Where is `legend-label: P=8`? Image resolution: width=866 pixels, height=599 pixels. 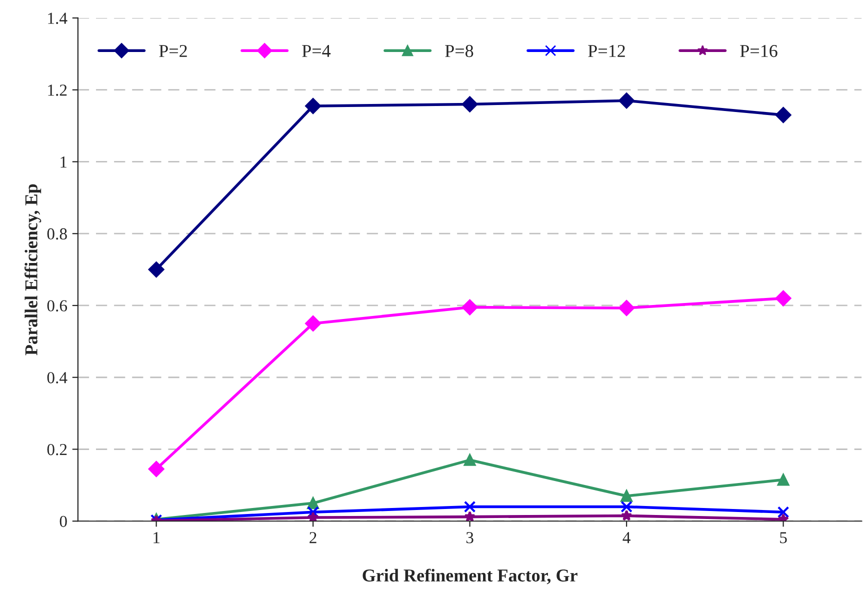
legend-label: P=8 is located at coordinates (459, 51).